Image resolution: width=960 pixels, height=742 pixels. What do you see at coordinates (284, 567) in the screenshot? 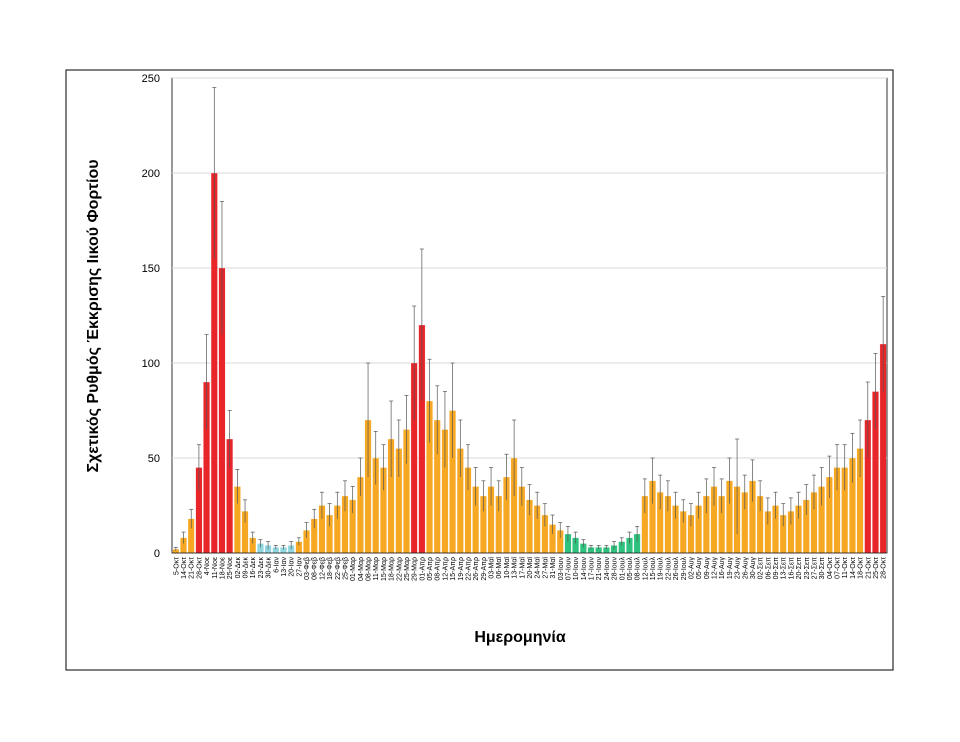
I see `x-tick-label: 13-Ιαν` at bounding box center [284, 567].